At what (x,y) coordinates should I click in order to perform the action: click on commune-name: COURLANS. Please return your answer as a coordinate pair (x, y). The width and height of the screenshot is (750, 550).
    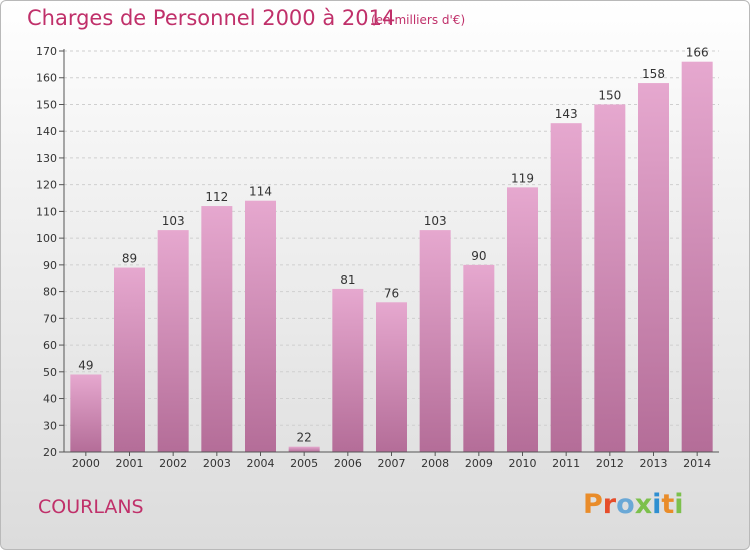
    Looking at the image, I should click on (91, 507).